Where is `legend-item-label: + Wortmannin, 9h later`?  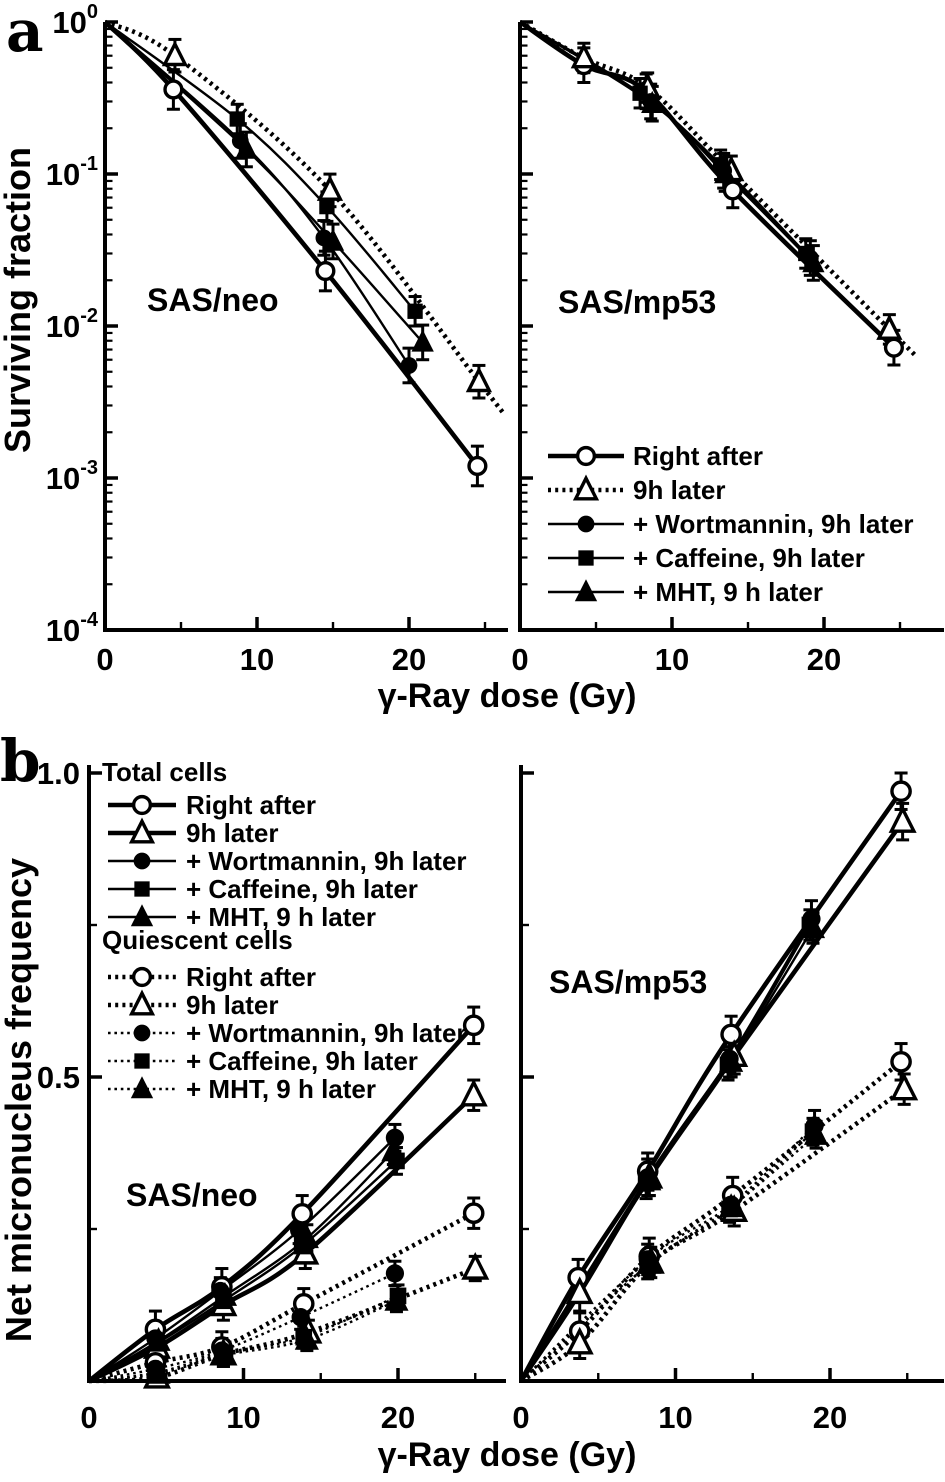
legend-item-label: + Wortmannin, 9h later is located at coordinates (773, 524).